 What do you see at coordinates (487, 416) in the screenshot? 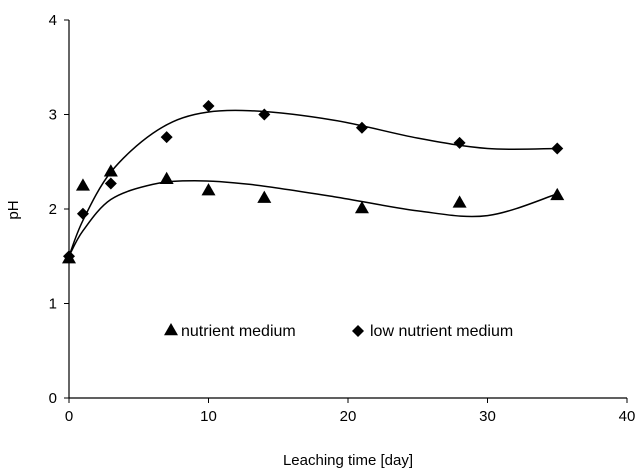
I see `x-tick-label: 30` at bounding box center [487, 416].